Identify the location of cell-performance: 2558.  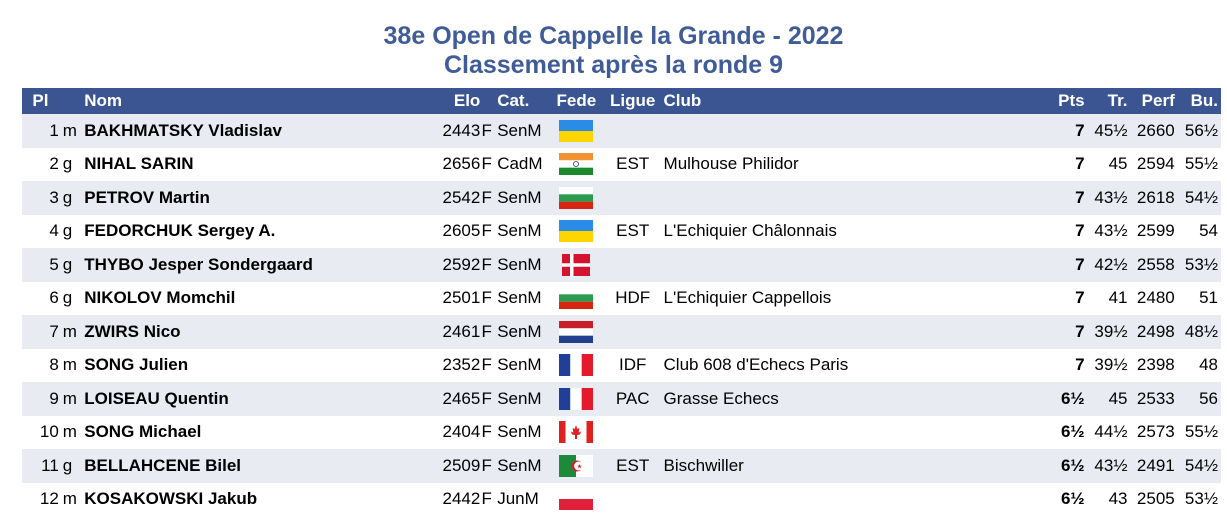
(1151, 265).